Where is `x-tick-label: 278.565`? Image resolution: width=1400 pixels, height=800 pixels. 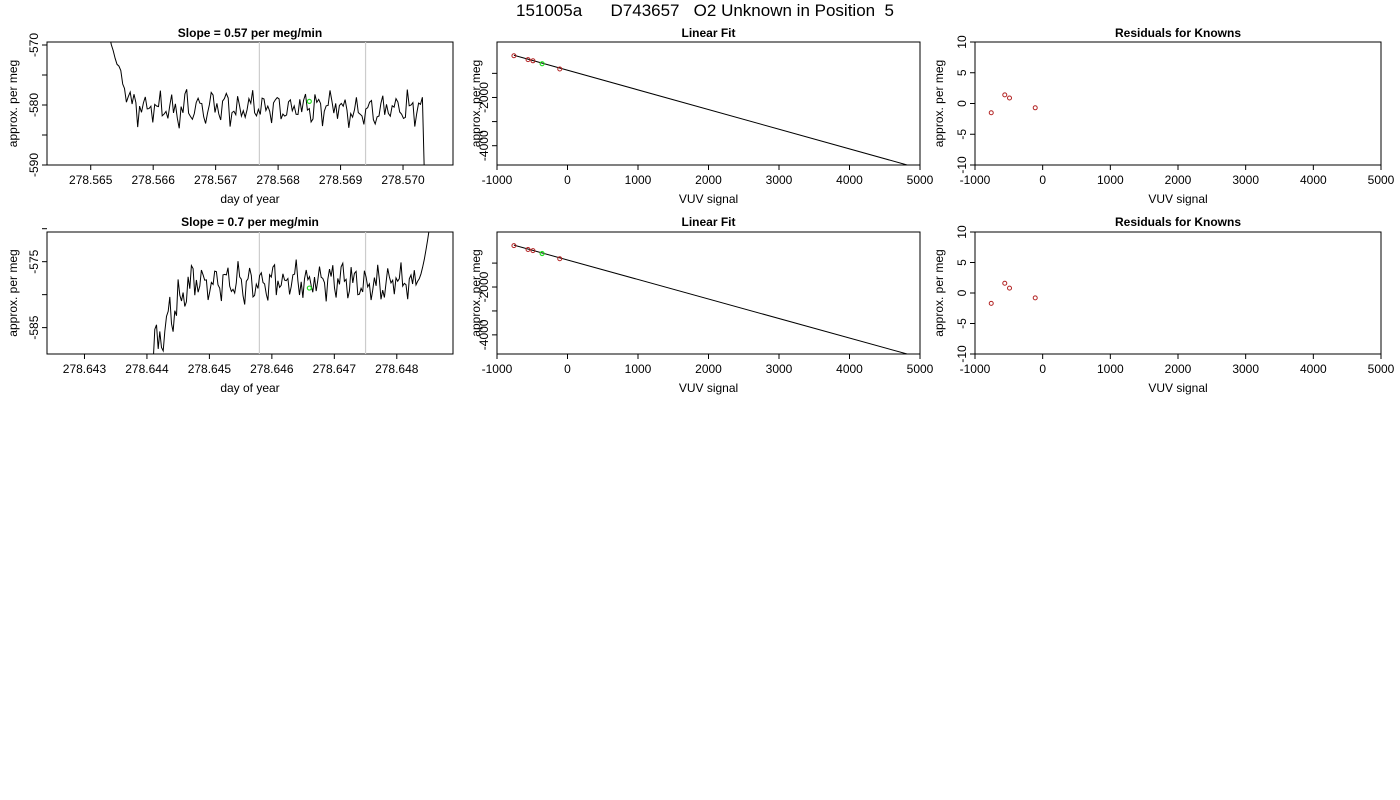
x-tick-label: 278.565 is located at coordinates (91, 180).